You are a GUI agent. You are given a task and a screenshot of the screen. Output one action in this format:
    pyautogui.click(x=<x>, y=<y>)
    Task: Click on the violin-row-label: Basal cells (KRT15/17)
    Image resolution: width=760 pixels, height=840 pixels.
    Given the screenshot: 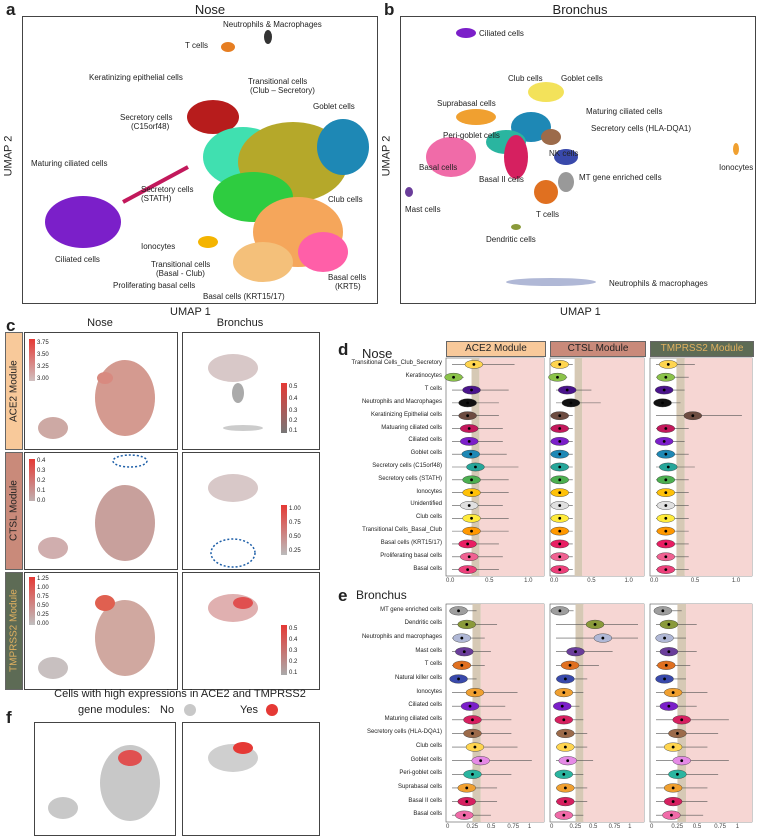 What is the action you would take?
    pyautogui.click(x=411, y=542)
    